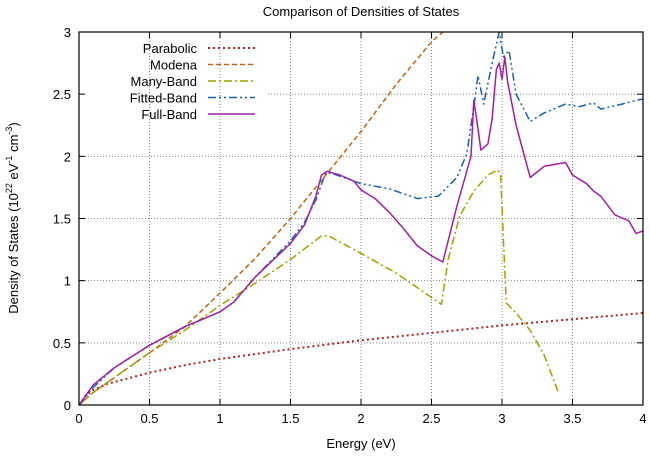  I want to click on x-tick-label: 1, so click(219, 418).